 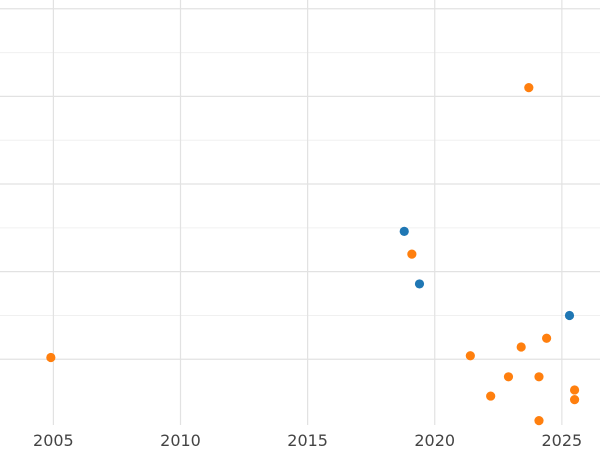 What do you see at coordinates (562, 440) in the screenshot?
I see `x-tick-label: 2025` at bounding box center [562, 440].